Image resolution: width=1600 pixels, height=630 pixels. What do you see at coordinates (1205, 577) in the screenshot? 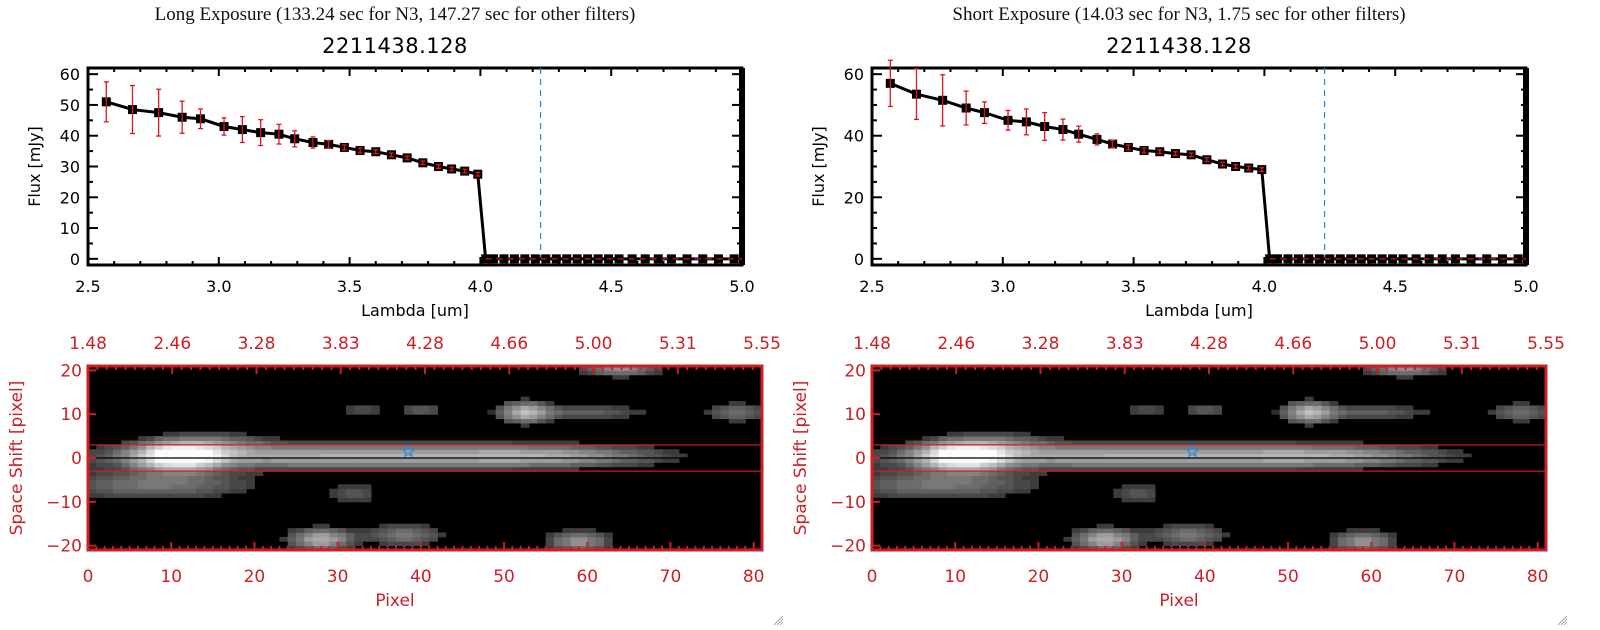
I see `x-tick-label: 40` at bounding box center [1205, 577].